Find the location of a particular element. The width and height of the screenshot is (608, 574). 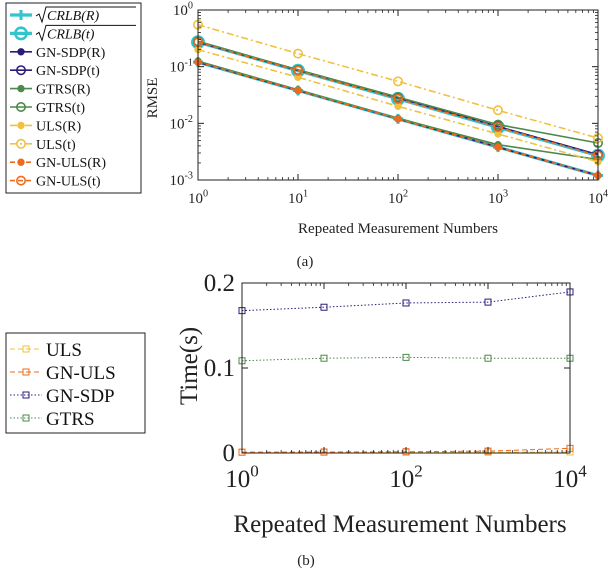

panel-a-y-axis-label: RMSE is located at coordinates (153, 98).